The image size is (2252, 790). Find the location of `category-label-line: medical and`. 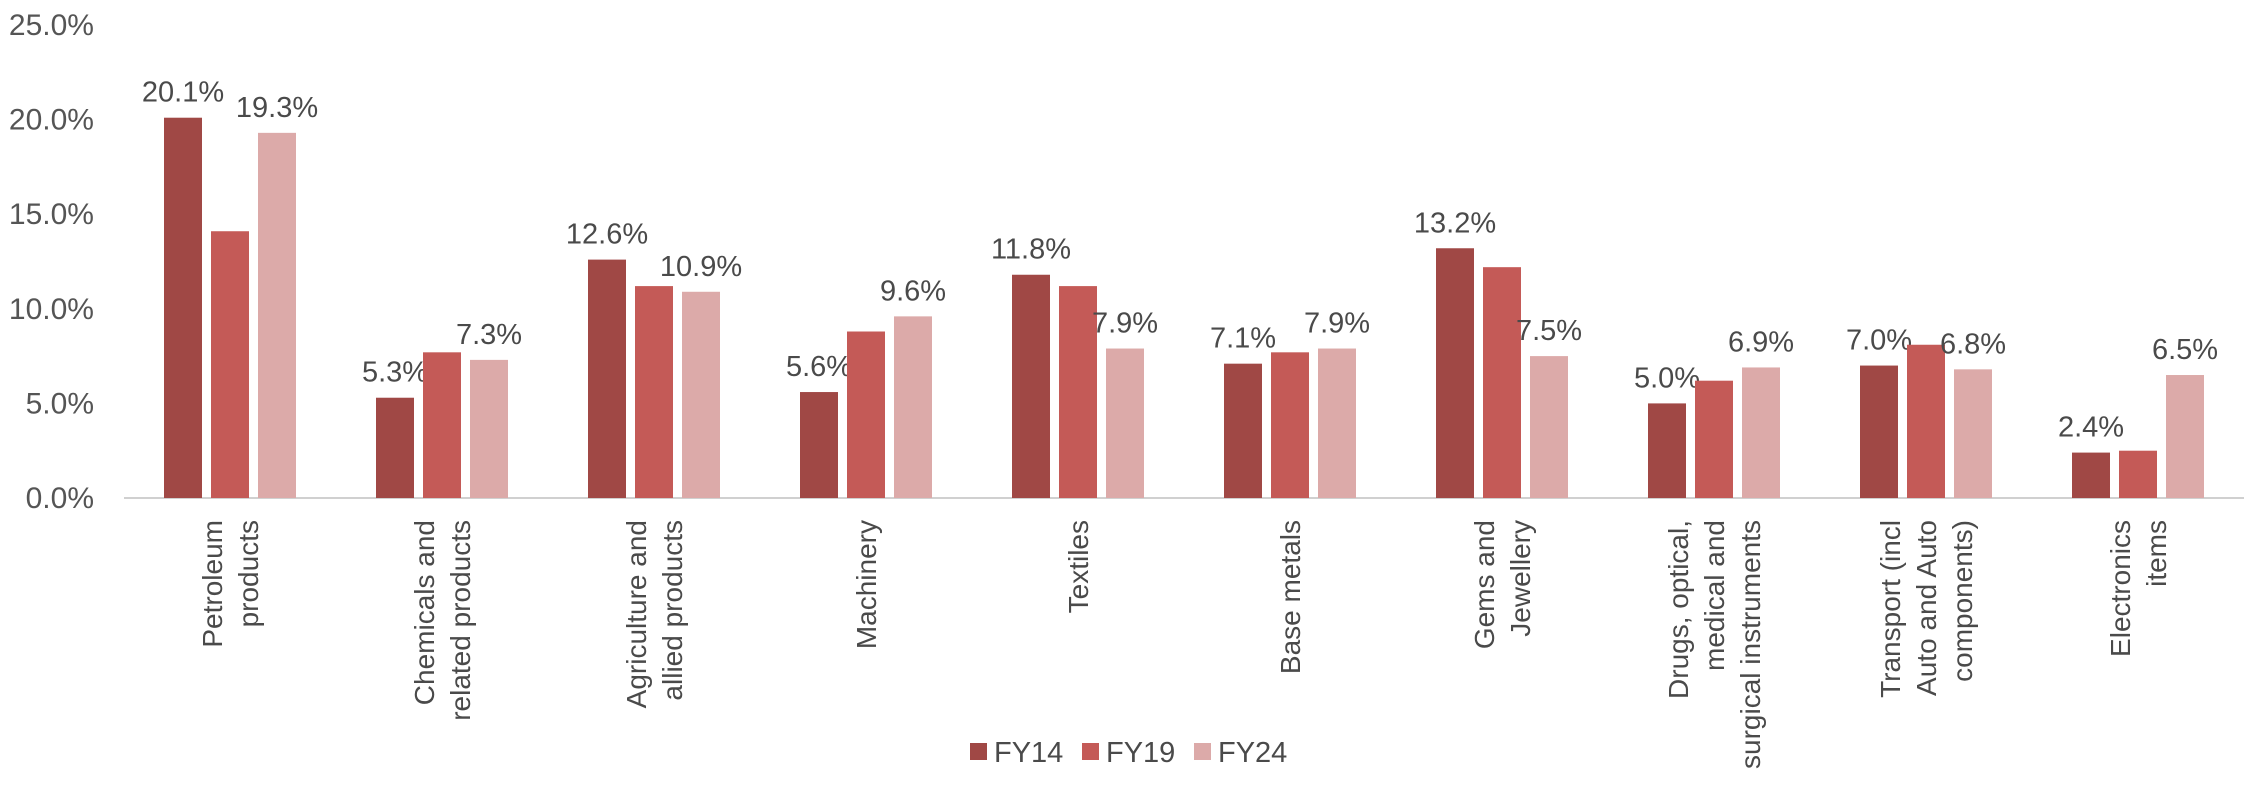

category-label-line: medical and is located at coordinates (1714, 595).